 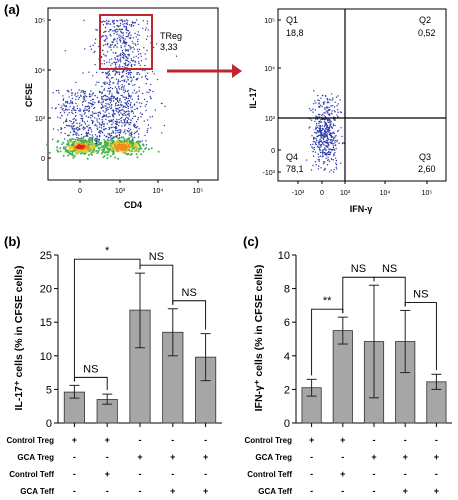 I want to click on panel-label-c: (c), so click(x=251, y=241).